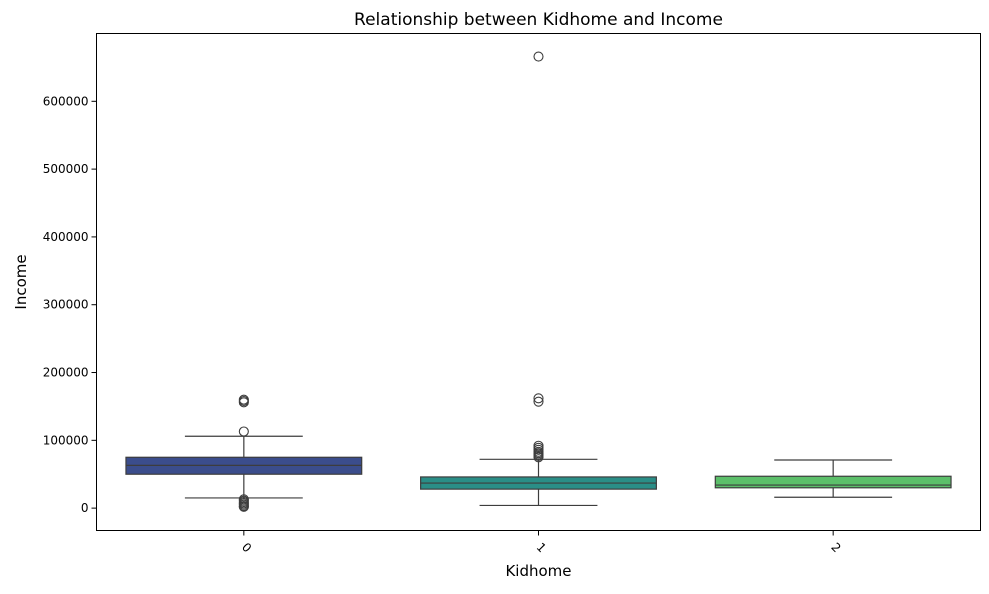 The image size is (989, 594). I want to click on y-tick-label: 400000, so click(66, 237).